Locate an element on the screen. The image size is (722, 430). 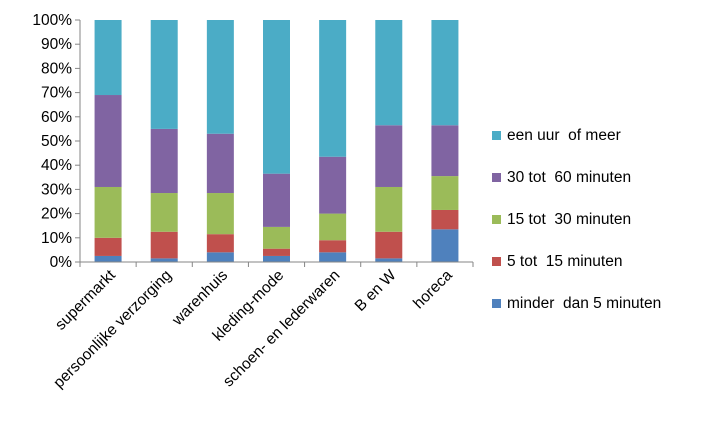
legend-label: een uur of meer is located at coordinates (564, 135).